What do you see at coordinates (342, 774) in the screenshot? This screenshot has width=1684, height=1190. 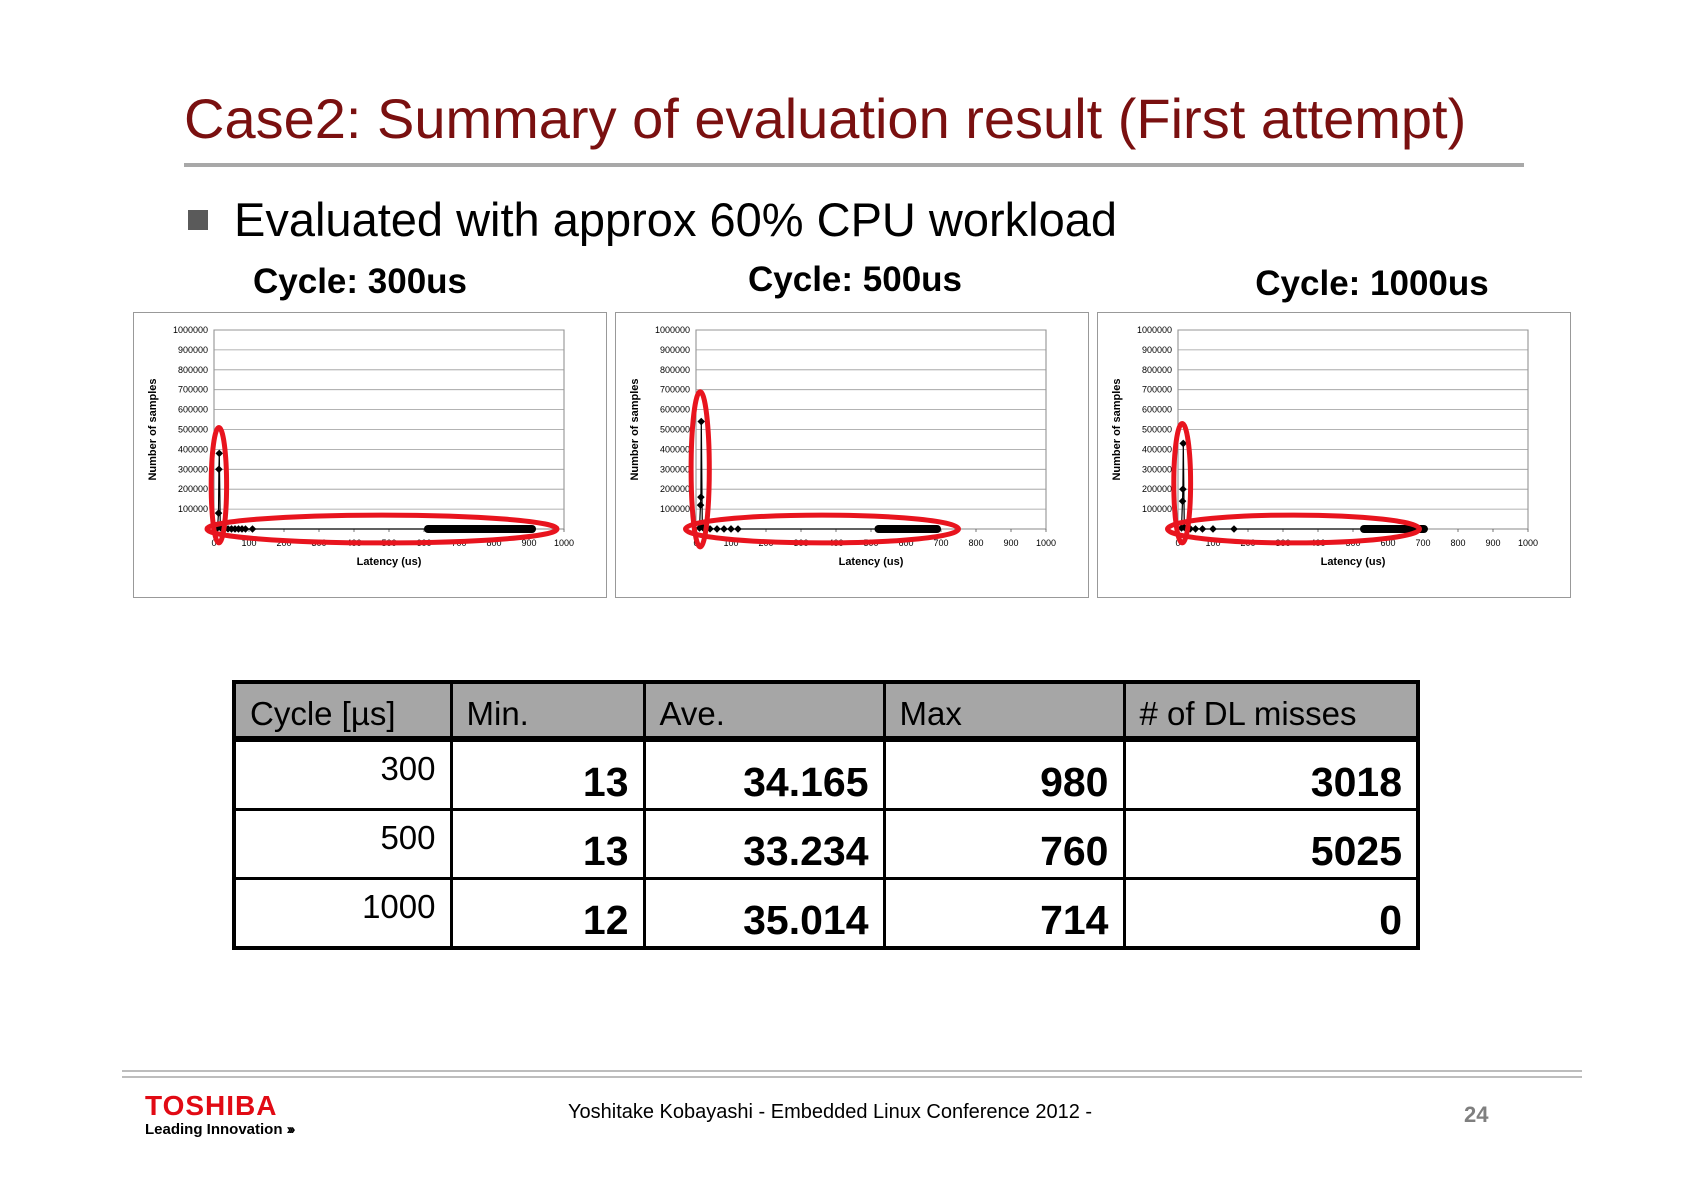 I see `cell-cycle: 300` at bounding box center [342, 774].